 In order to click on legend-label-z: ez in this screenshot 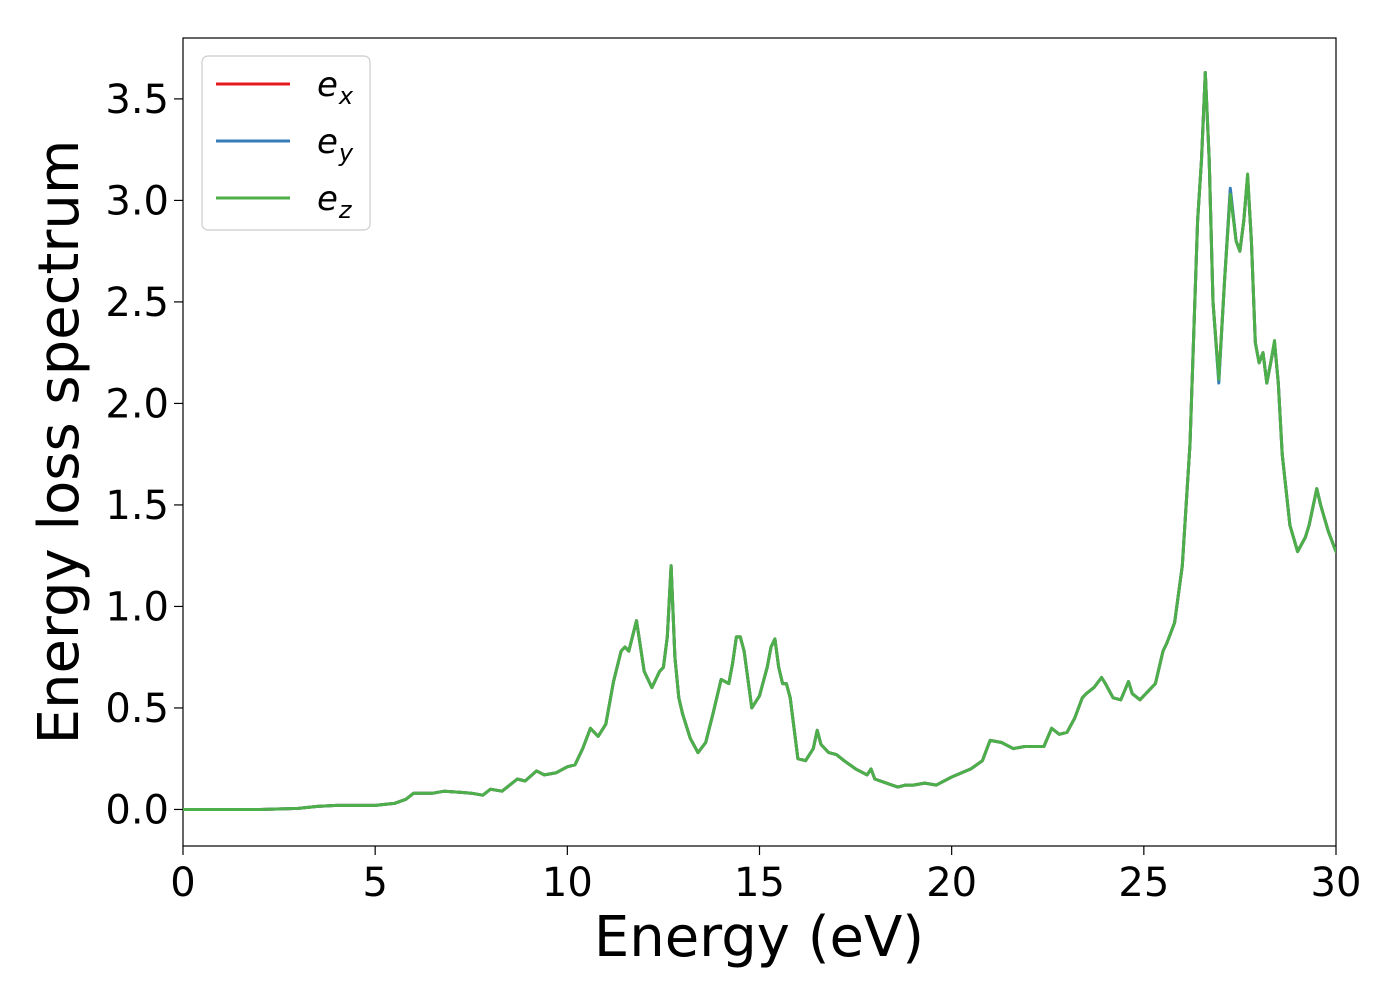, I will do `click(335, 201)`.